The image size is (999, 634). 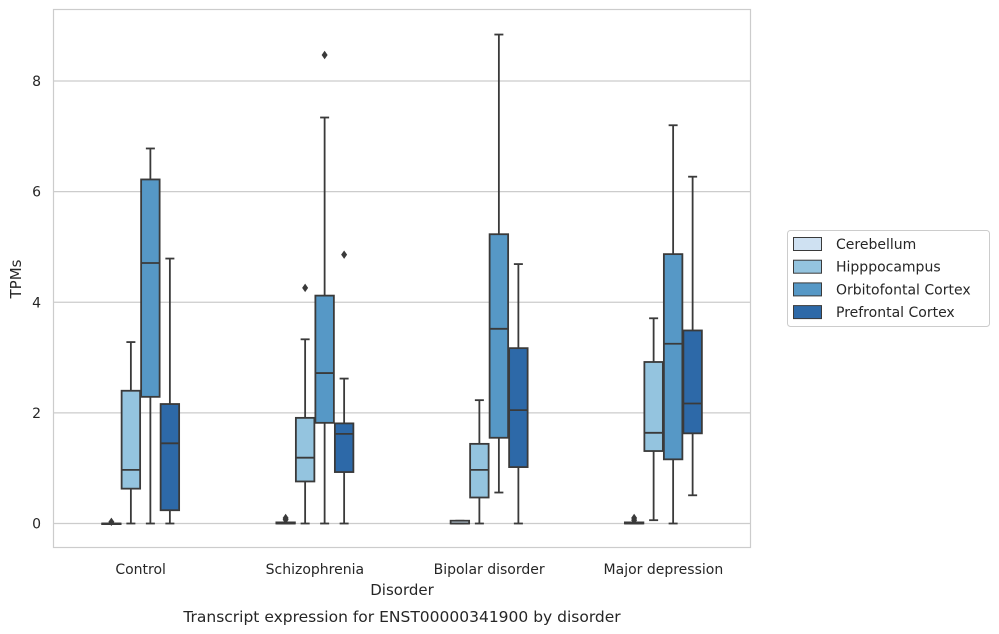 I want to click on y-axis-ticks: 0 2 4 6 8, so click(x=36, y=303).